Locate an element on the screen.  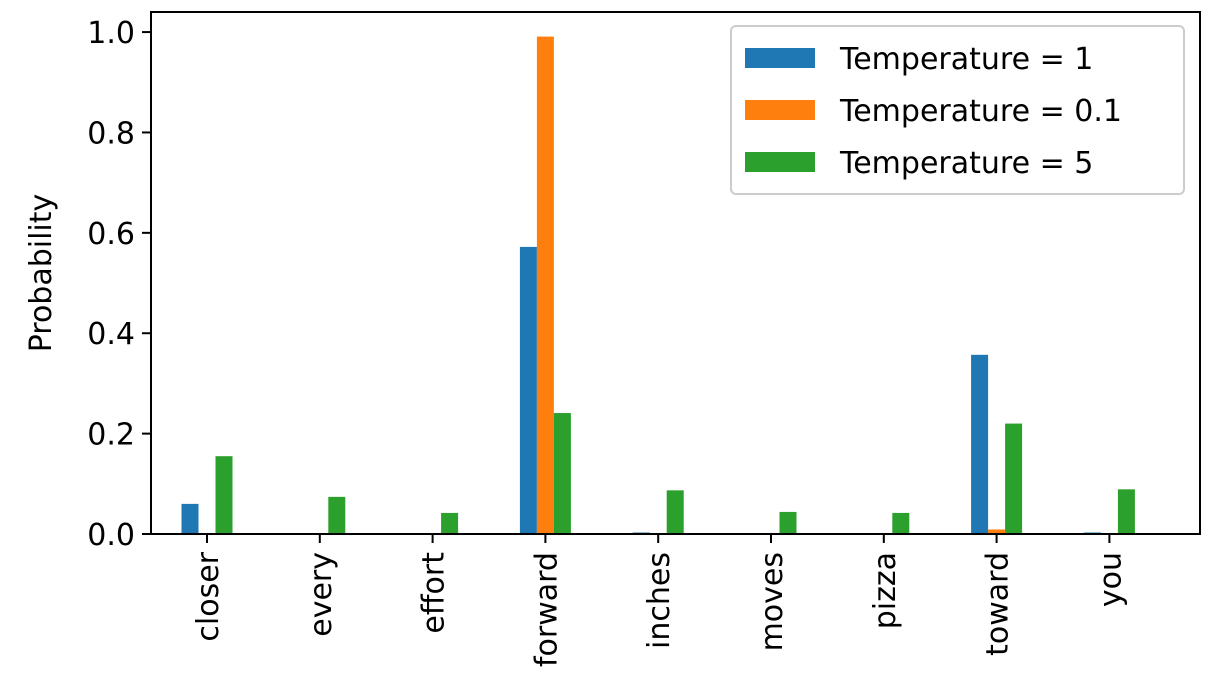
x-tick-label-inches: inches is located at coordinates (659, 600).